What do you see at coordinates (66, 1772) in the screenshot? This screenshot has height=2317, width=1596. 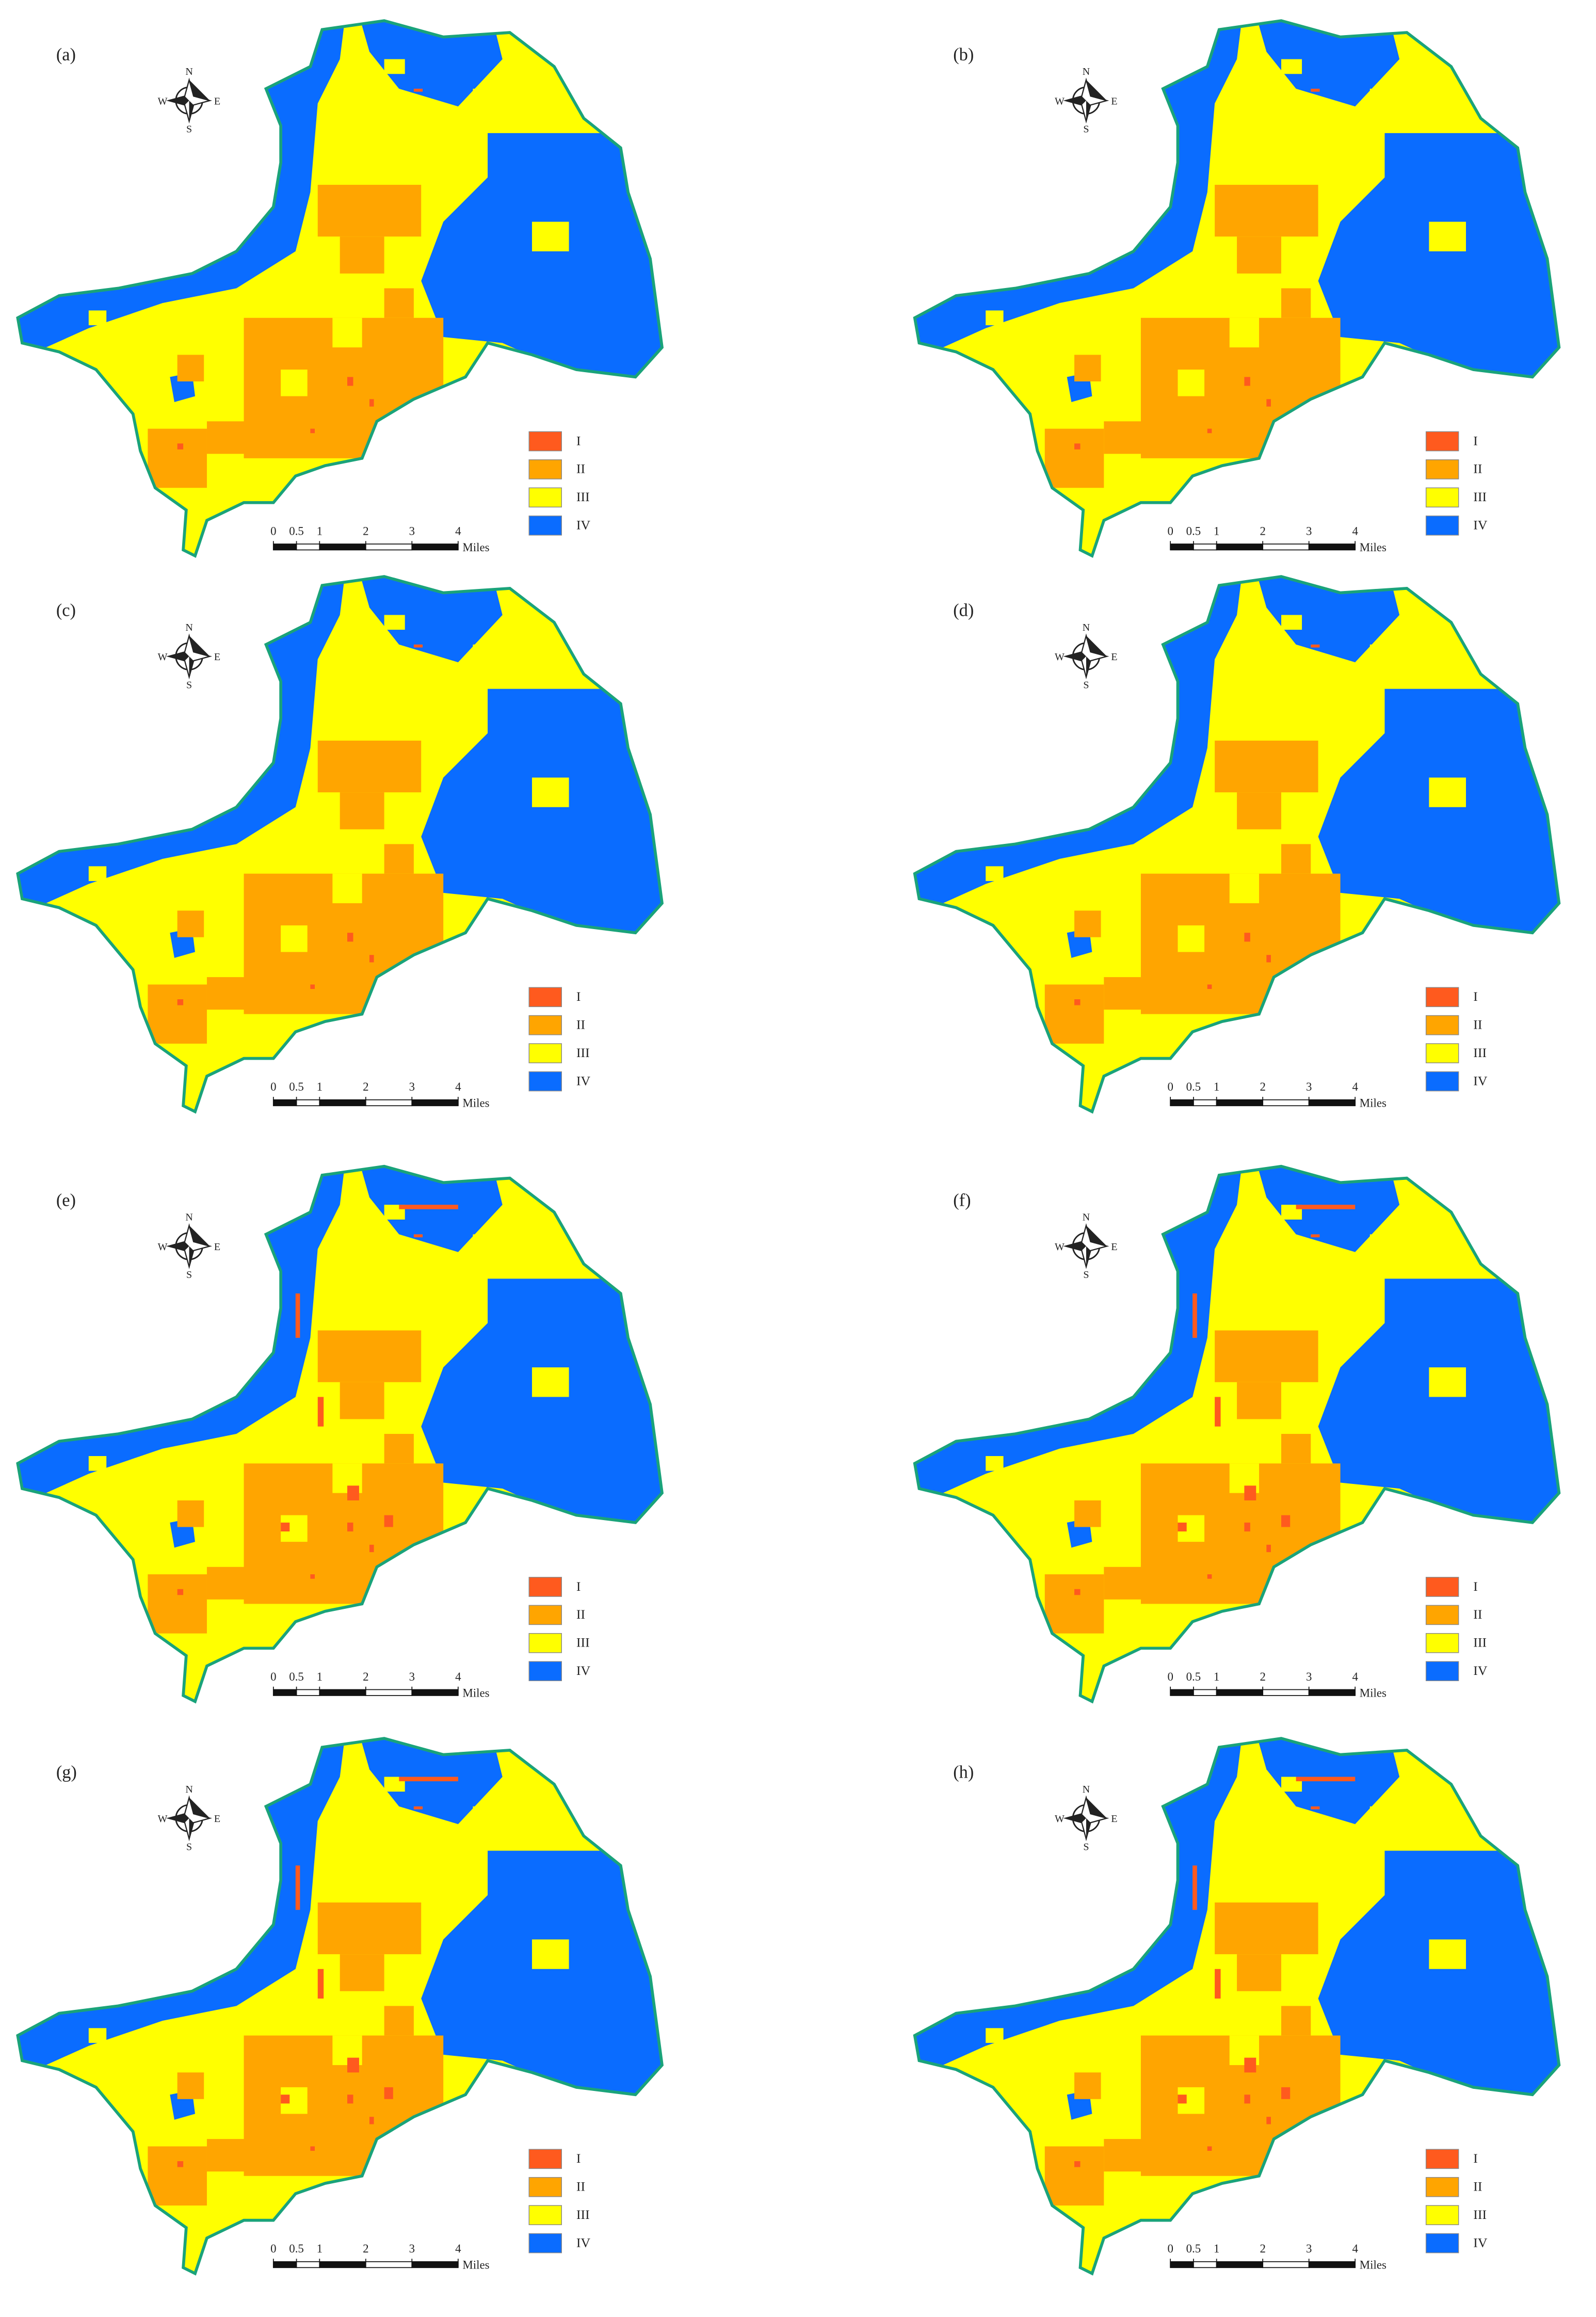 I see `panel-label: (g)` at bounding box center [66, 1772].